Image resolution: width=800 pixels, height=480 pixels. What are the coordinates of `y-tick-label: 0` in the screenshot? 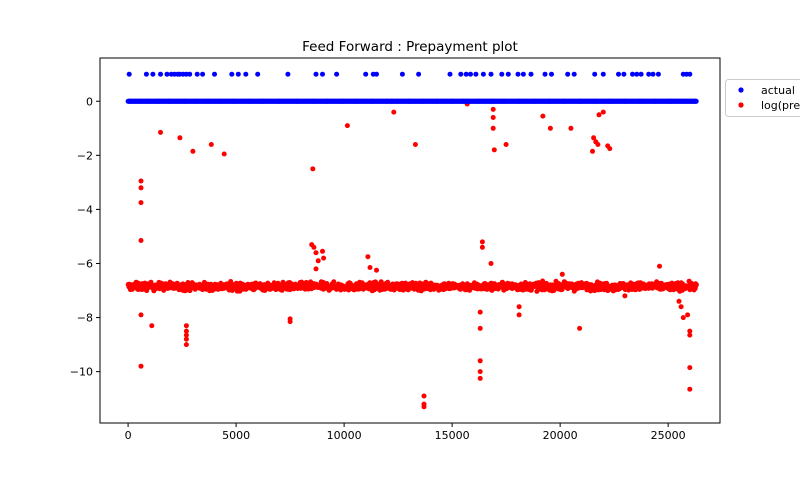 It's located at (89, 101).